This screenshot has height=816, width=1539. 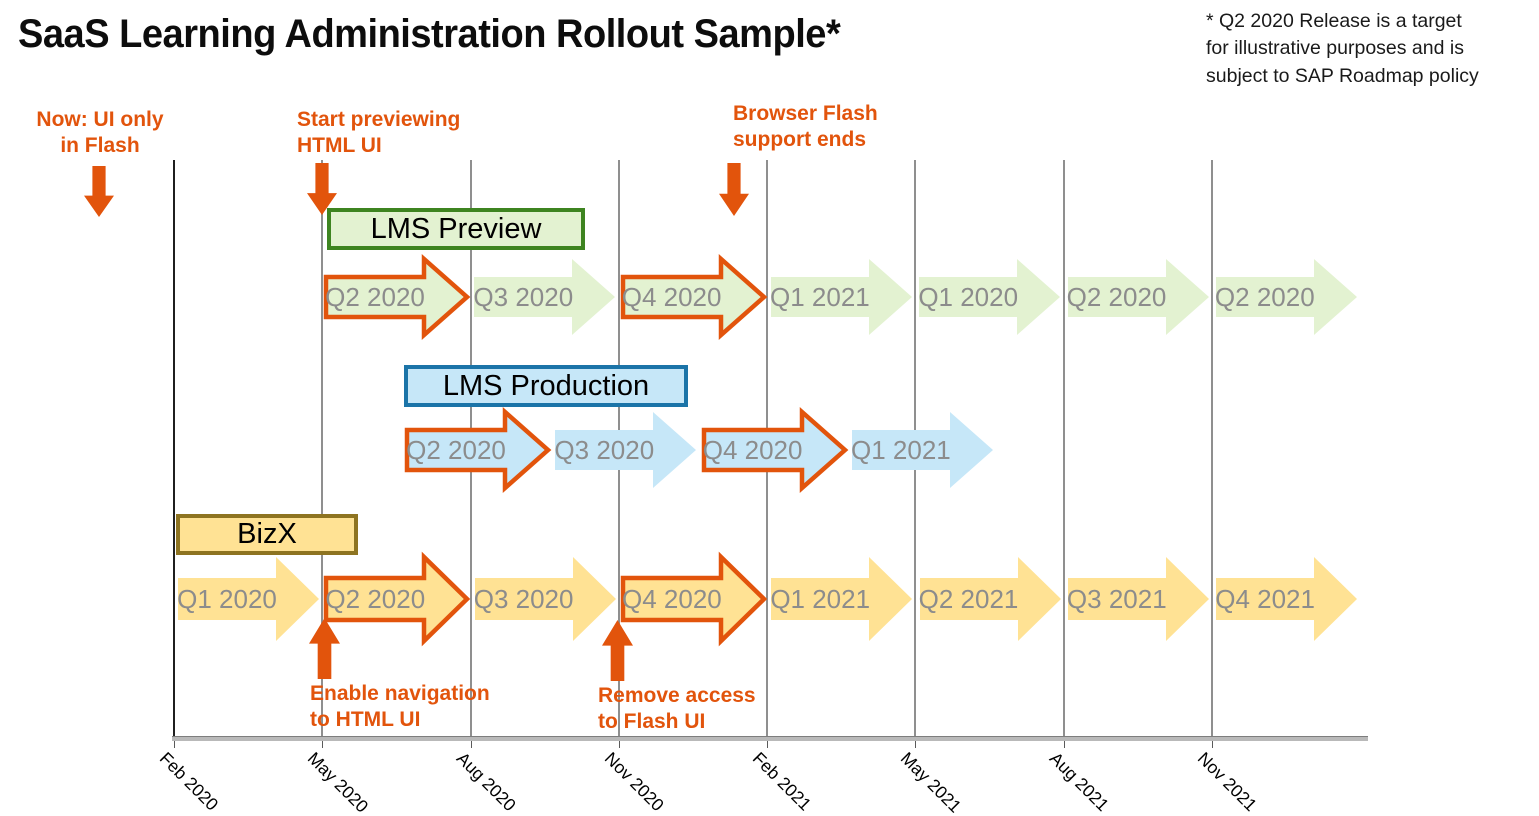 I want to click on footnote-line: * Q2 2020 Release is a target, so click(x=1334, y=21).